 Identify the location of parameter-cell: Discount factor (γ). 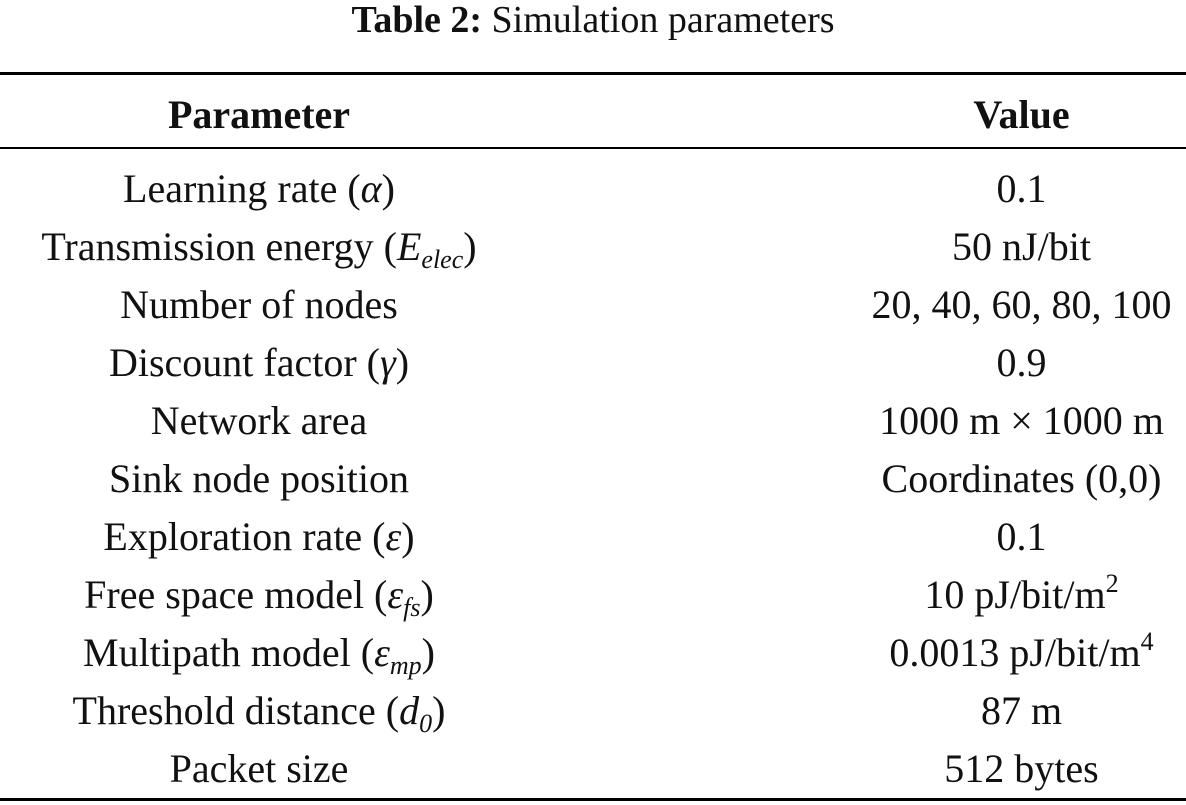
(259, 363).